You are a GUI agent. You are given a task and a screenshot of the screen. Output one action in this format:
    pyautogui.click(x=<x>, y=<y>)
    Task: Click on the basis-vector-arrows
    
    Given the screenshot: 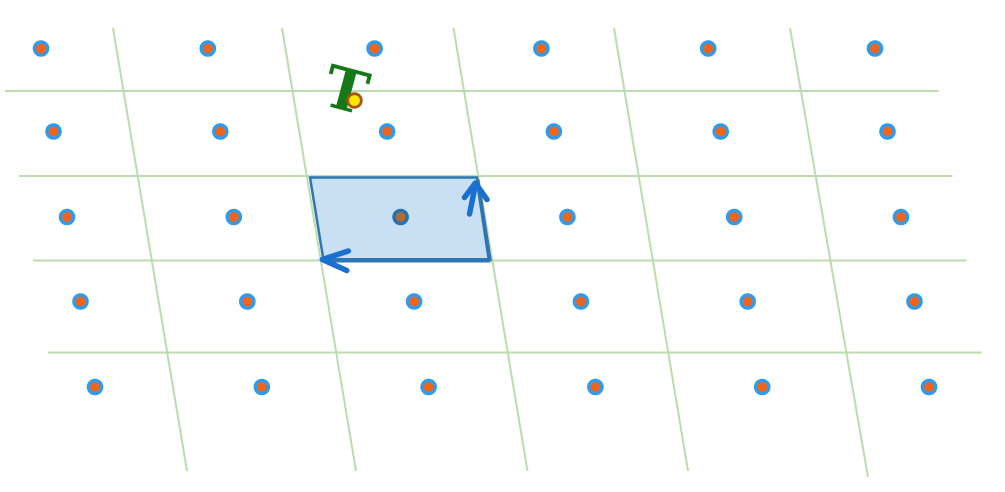 What is the action you would take?
    pyautogui.click(x=405, y=226)
    